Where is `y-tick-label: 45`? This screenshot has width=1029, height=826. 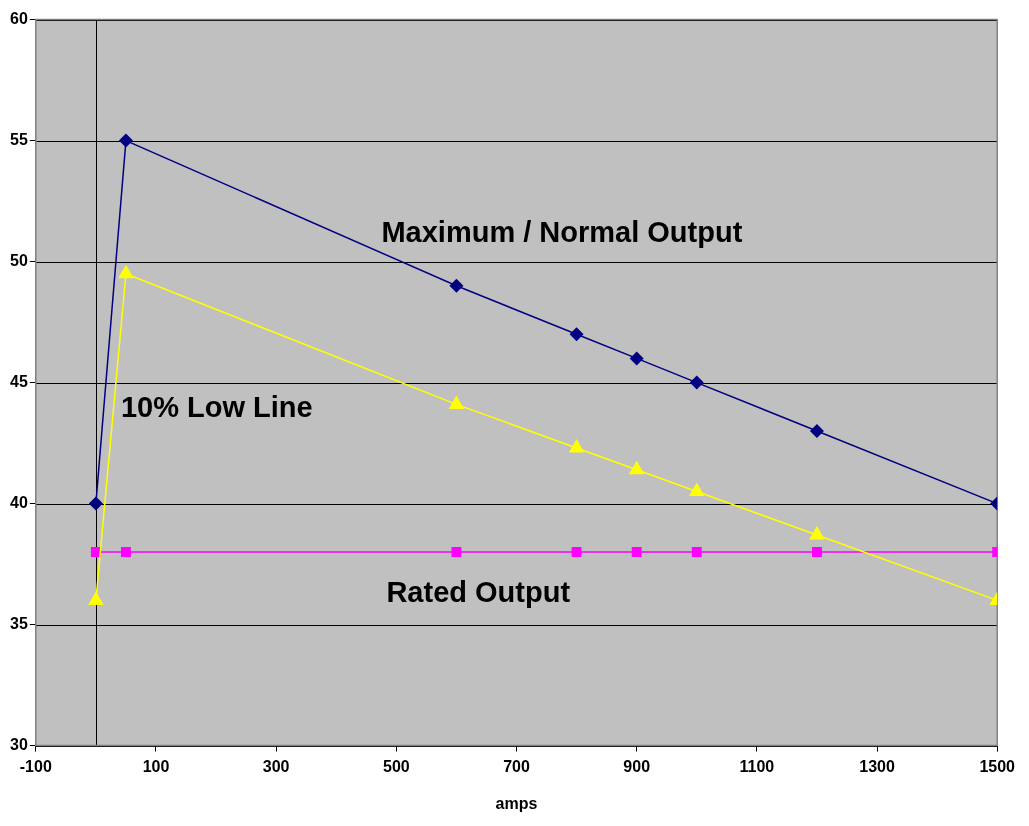 y-tick-label: 45 is located at coordinates (19, 382).